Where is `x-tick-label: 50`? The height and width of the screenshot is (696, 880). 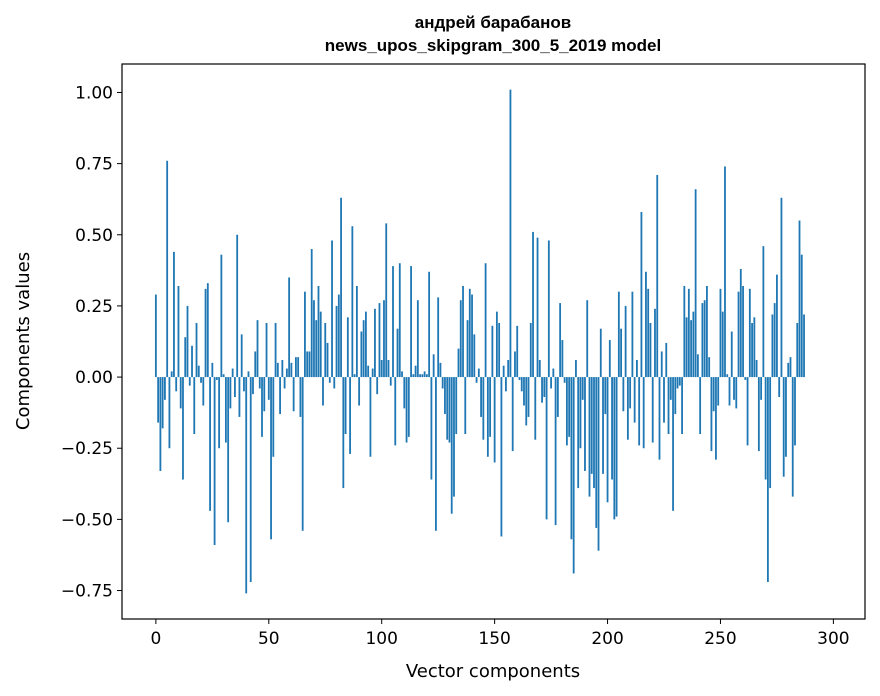 x-tick-label: 50 is located at coordinates (269, 639).